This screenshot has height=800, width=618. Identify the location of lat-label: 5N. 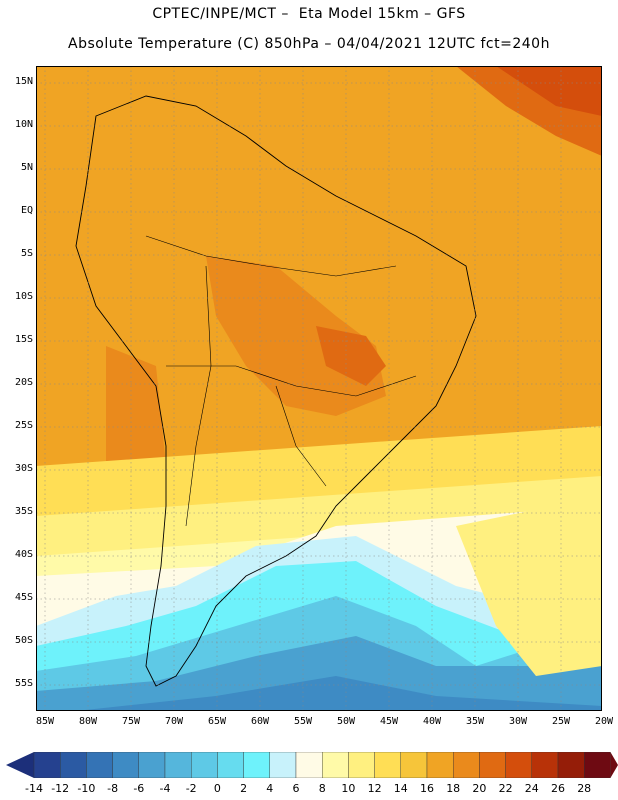
(26, 167).